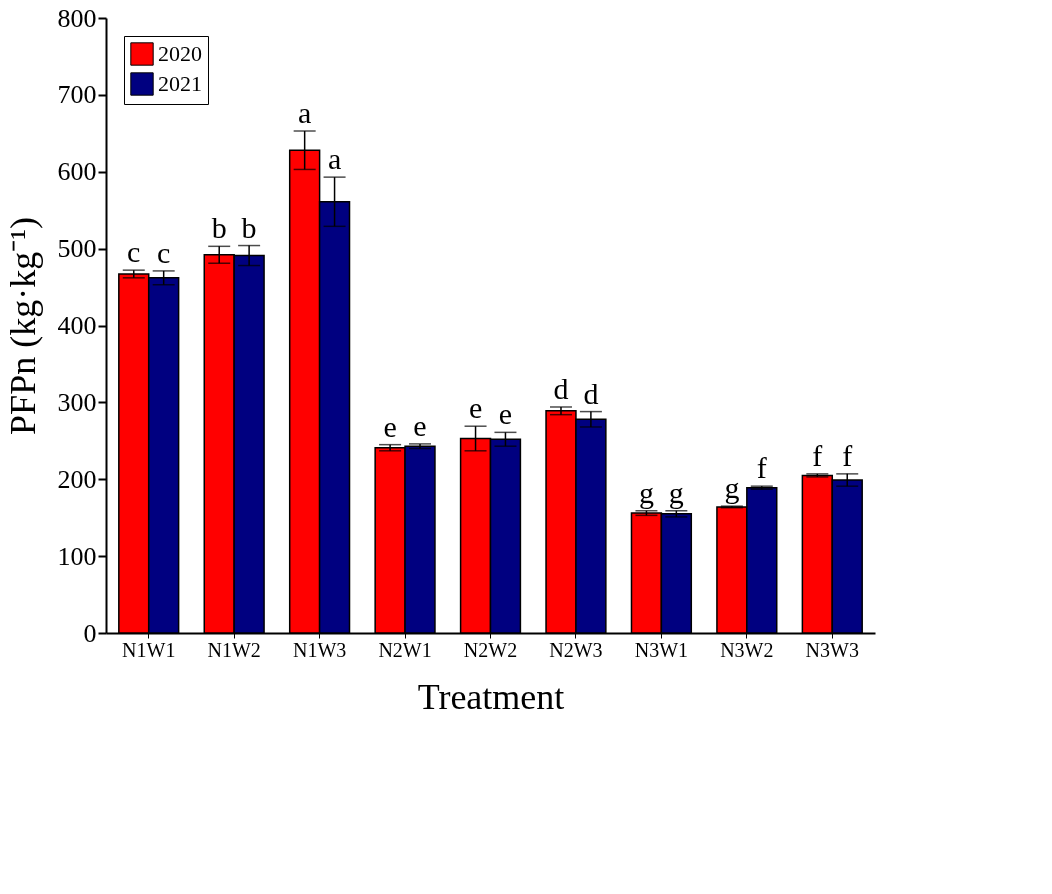  Describe the element at coordinates (491, 696) in the screenshot. I see `x-axis-title: Treatment` at that location.